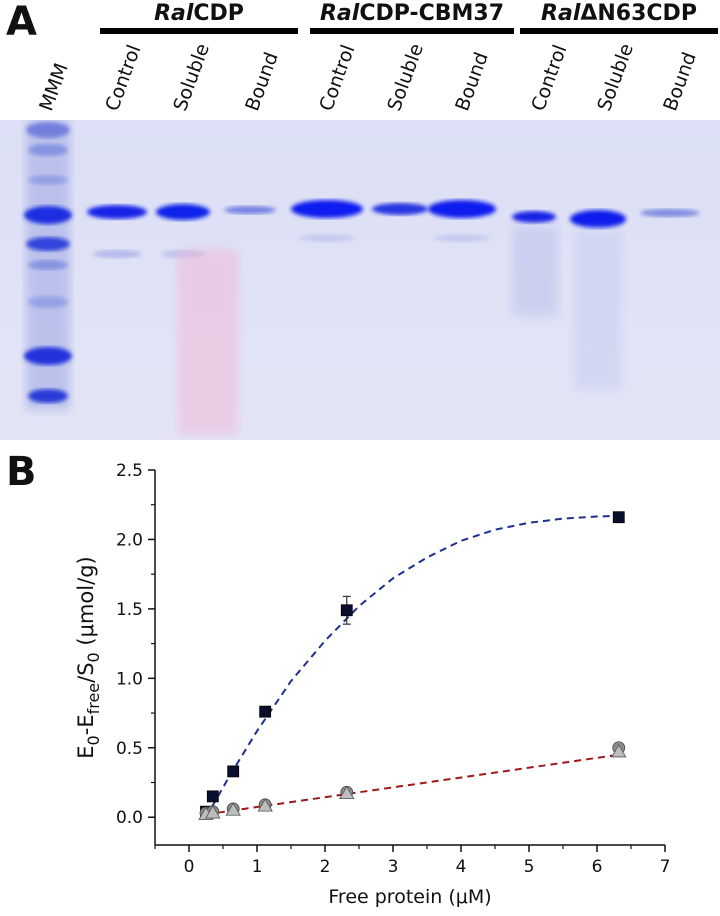  What do you see at coordinates (93, 699) in the screenshot?
I see `y-label-sub-free: free` at bounding box center [93, 699].